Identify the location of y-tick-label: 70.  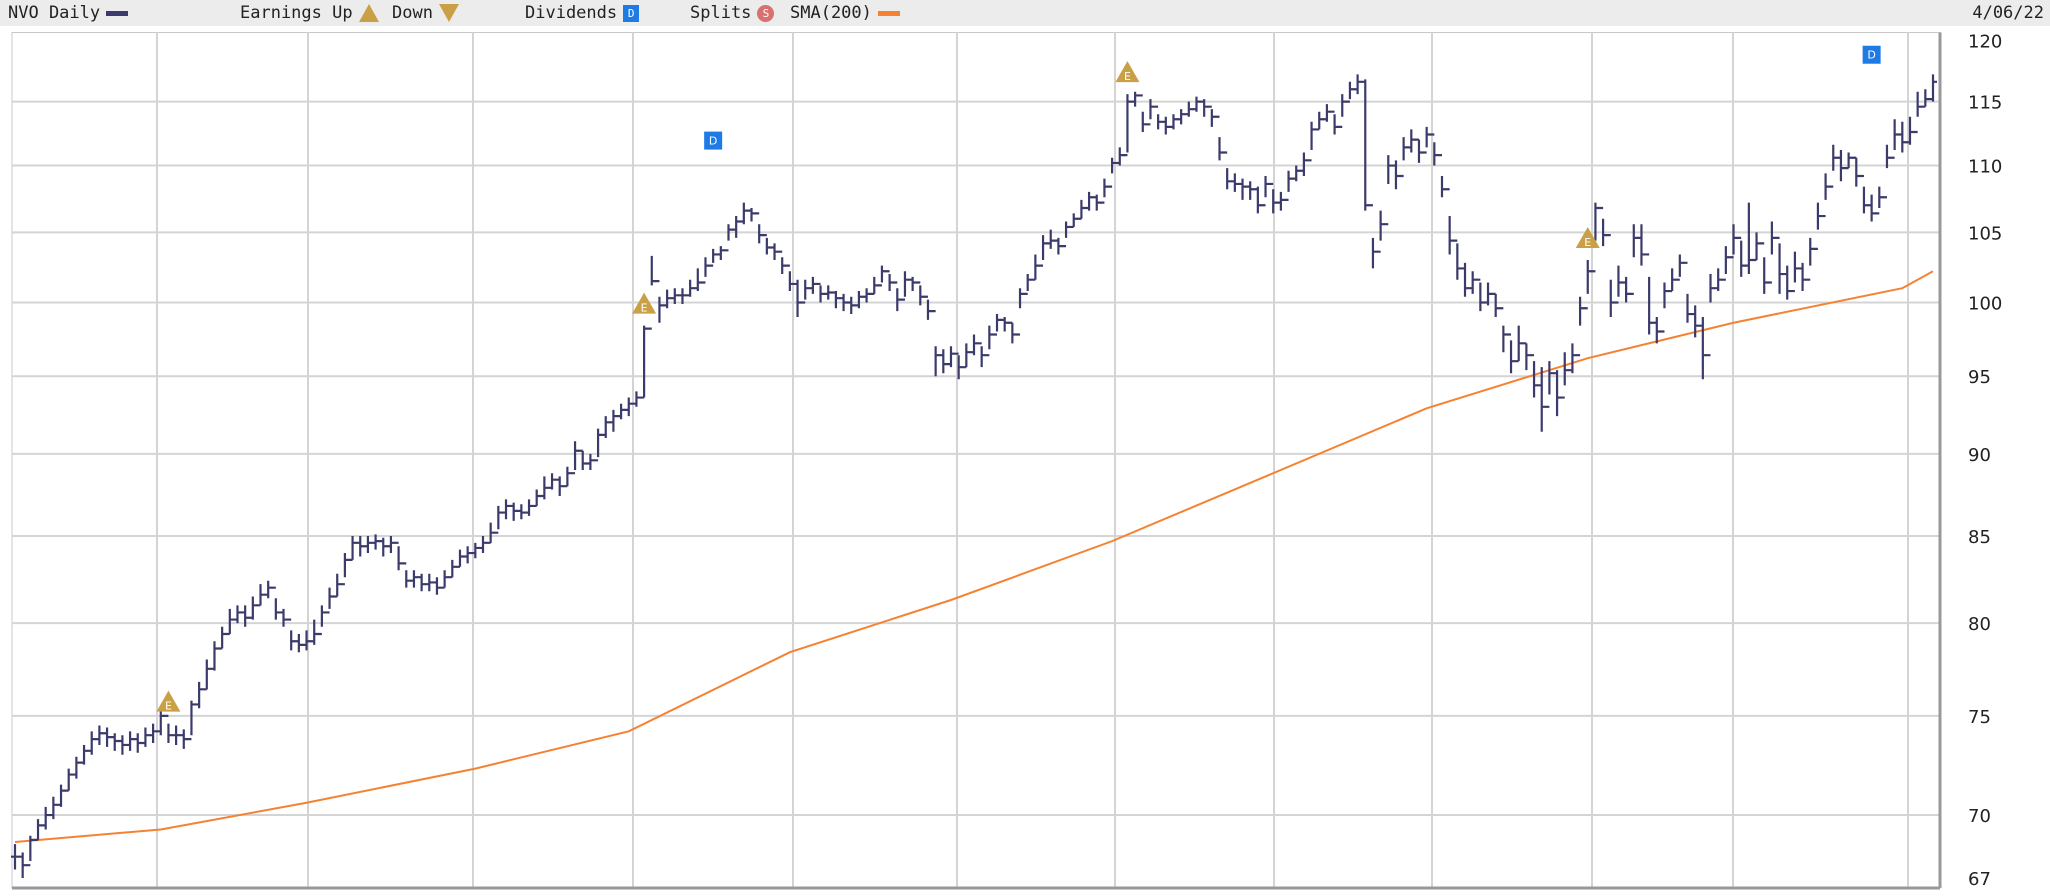
(1979, 816).